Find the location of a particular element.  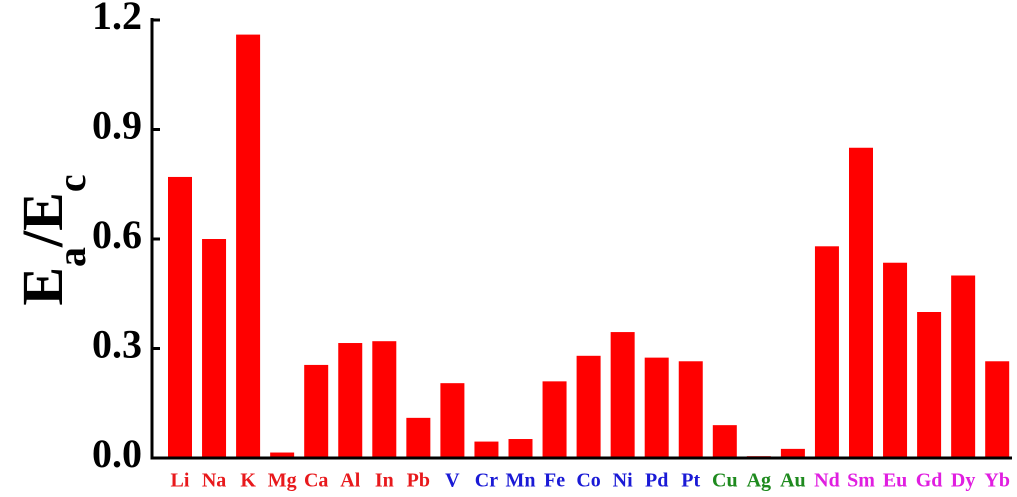

x-tick-label: Au is located at coordinates (793, 481).